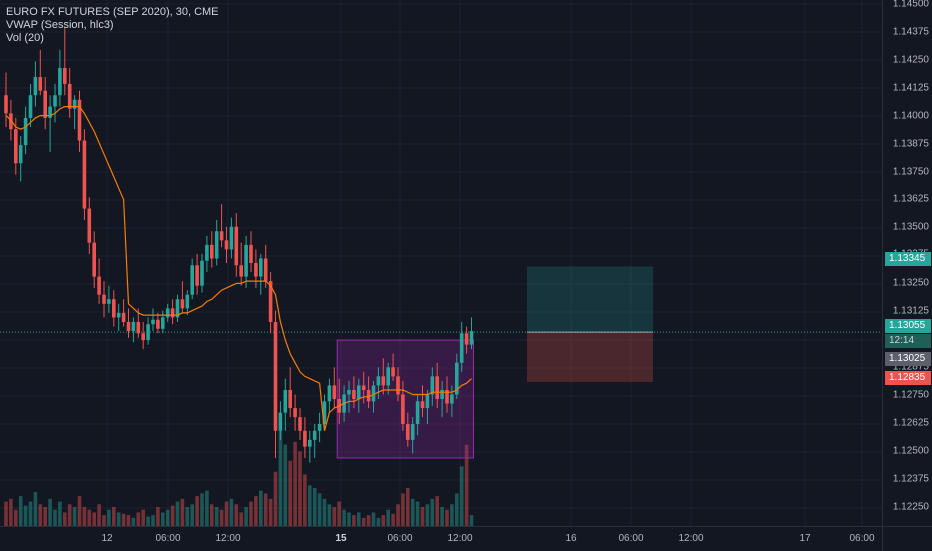 Image resolution: width=932 pixels, height=551 pixels. What do you see at coordinates (107, 538) in the screenshot?
I see `time-label: 12` at bounding box center [107, 538].